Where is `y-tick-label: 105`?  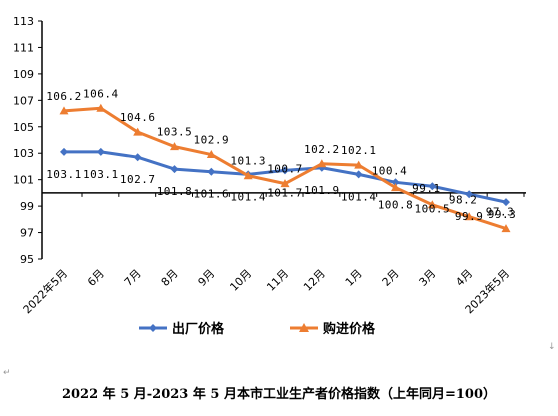
y-tick-label: 105 is located at coordinates (23, 127).